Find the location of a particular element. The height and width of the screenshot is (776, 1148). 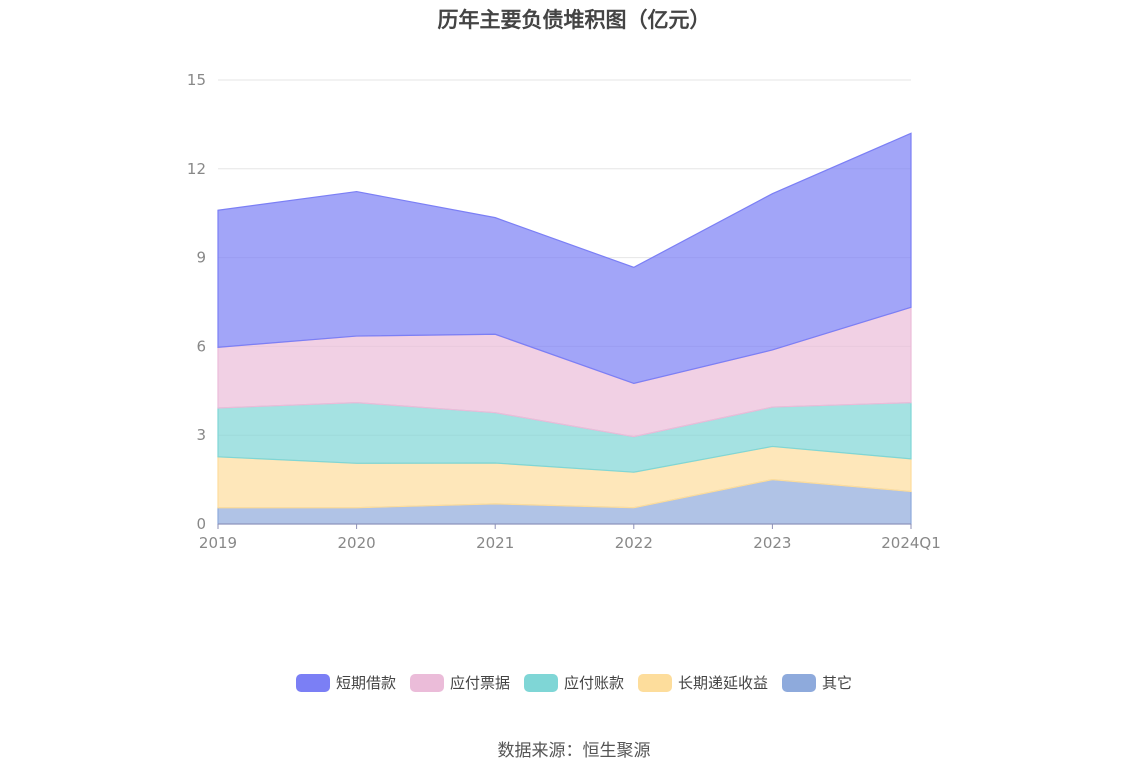

x-tick-label: 2024Q1 is located at coordinates (911, 543).